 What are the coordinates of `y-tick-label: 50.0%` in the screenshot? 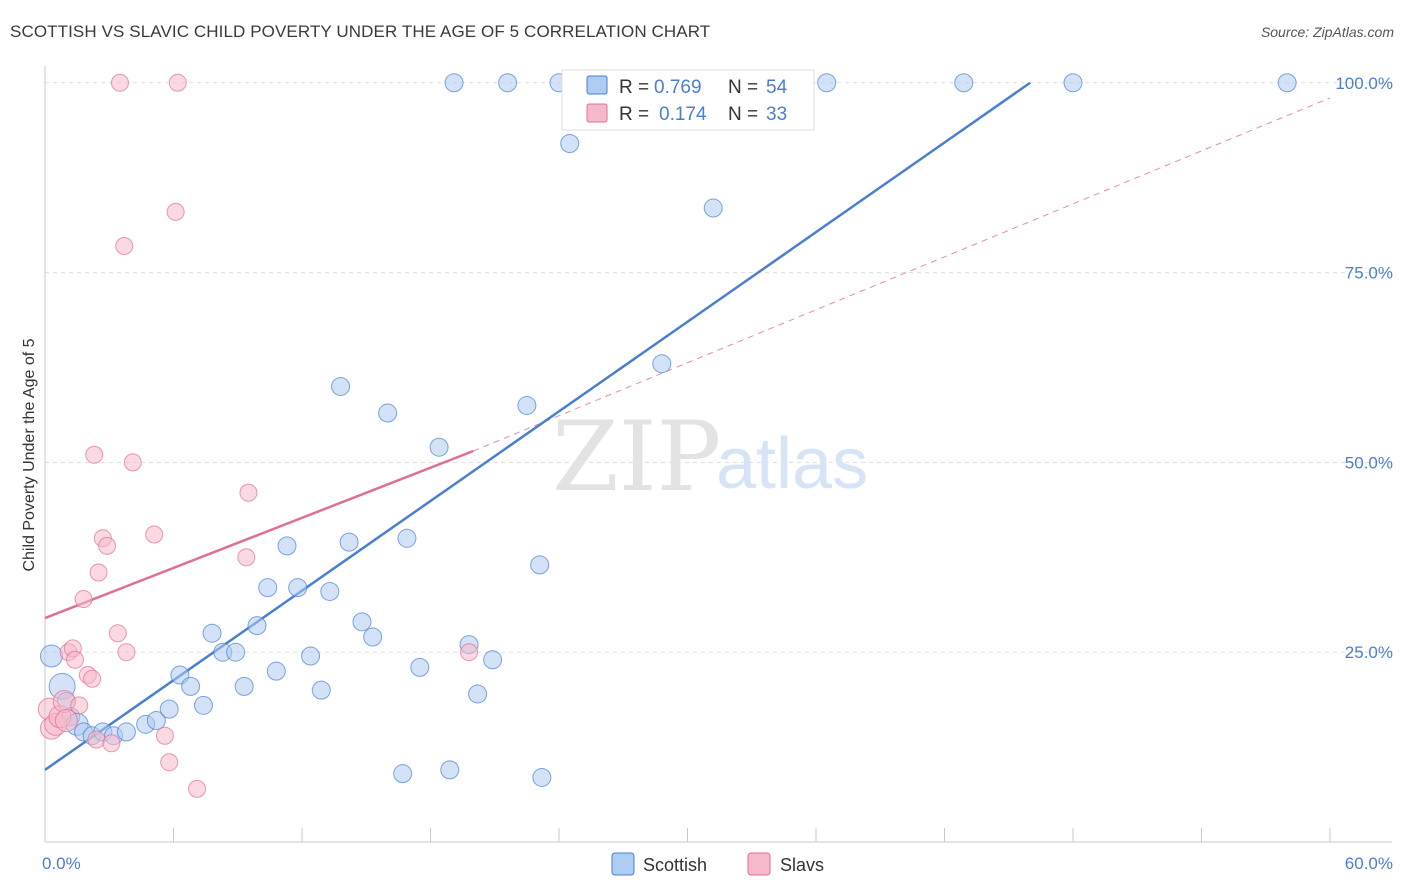 It's located at (1369, 462).